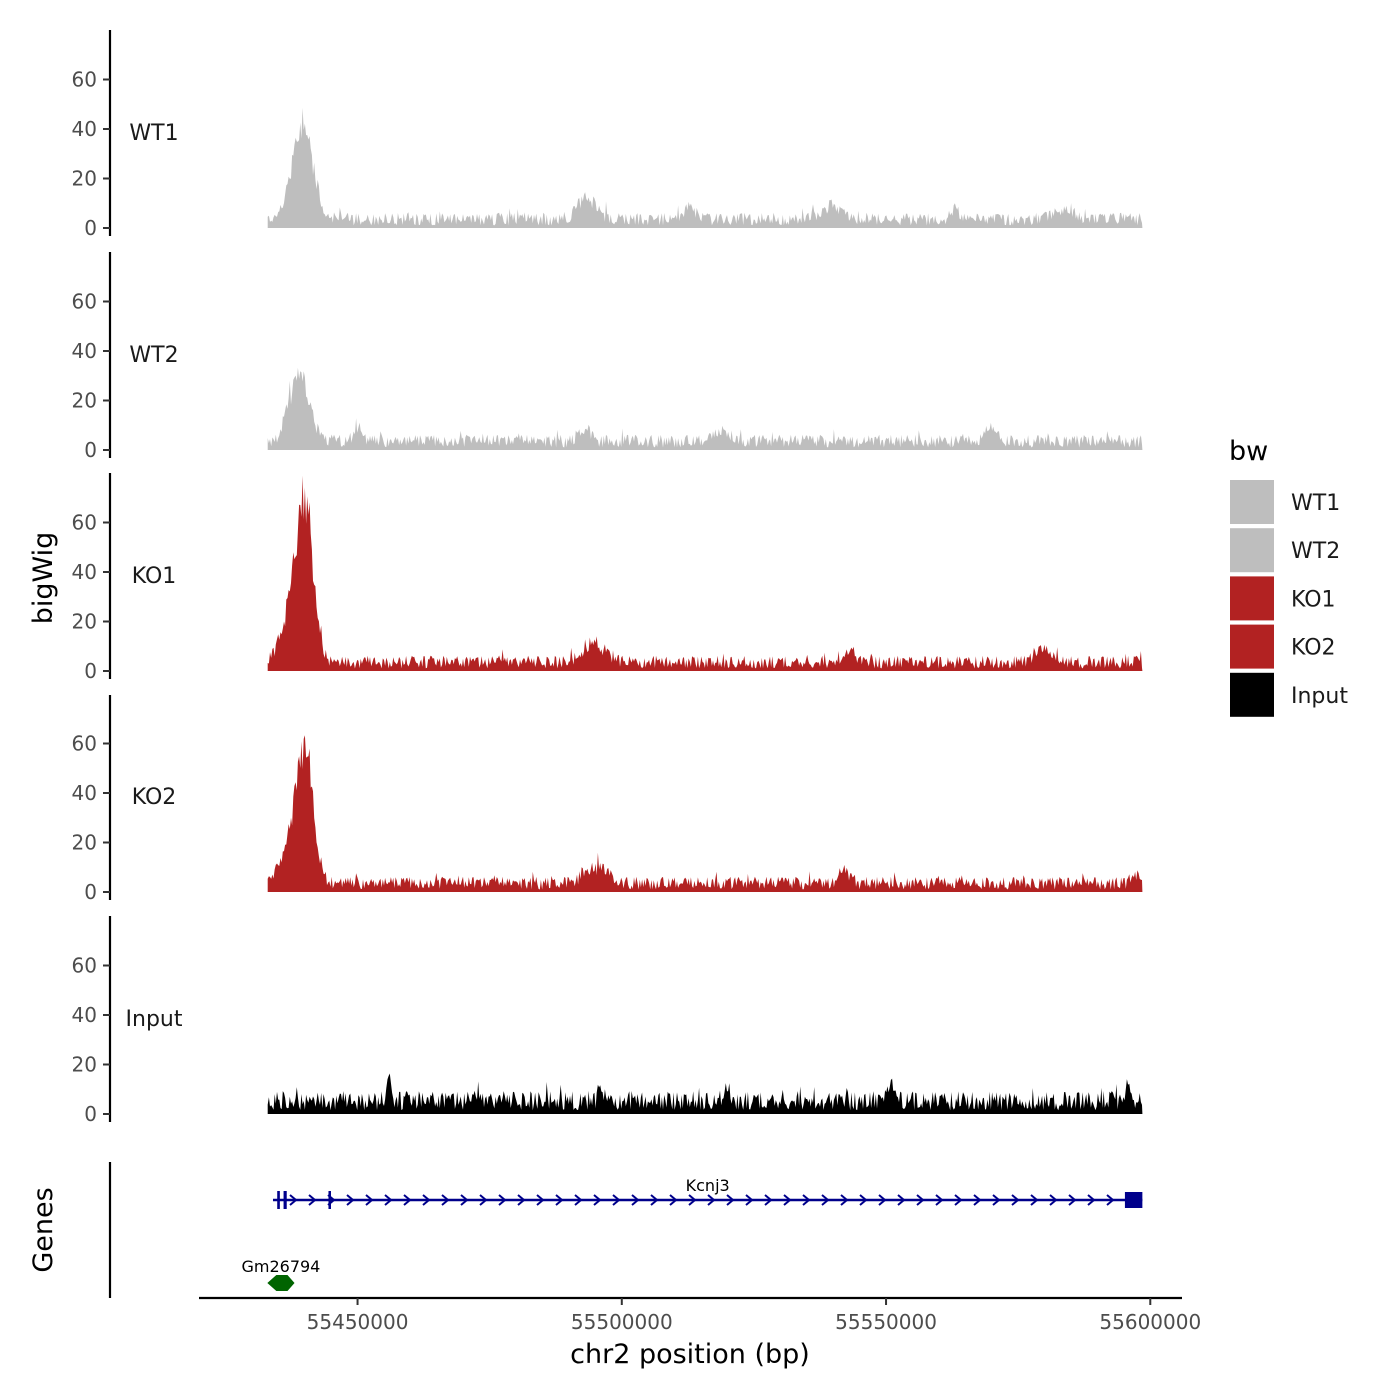 Image resolution: width=1400 pixels, height=1400 pixels. I want to click on track-input: 0 20 40 60 Input, so click(607, 1021).